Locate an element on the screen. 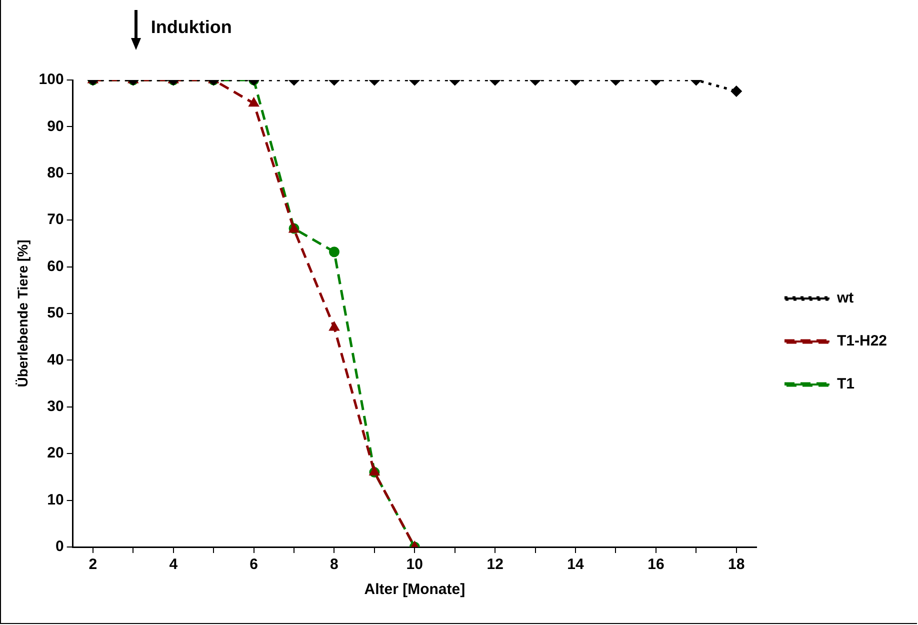 Image resolution: width=918 pixels, height=625 pixels. y-tick-label: 40 is located at coordinates (55, 359).